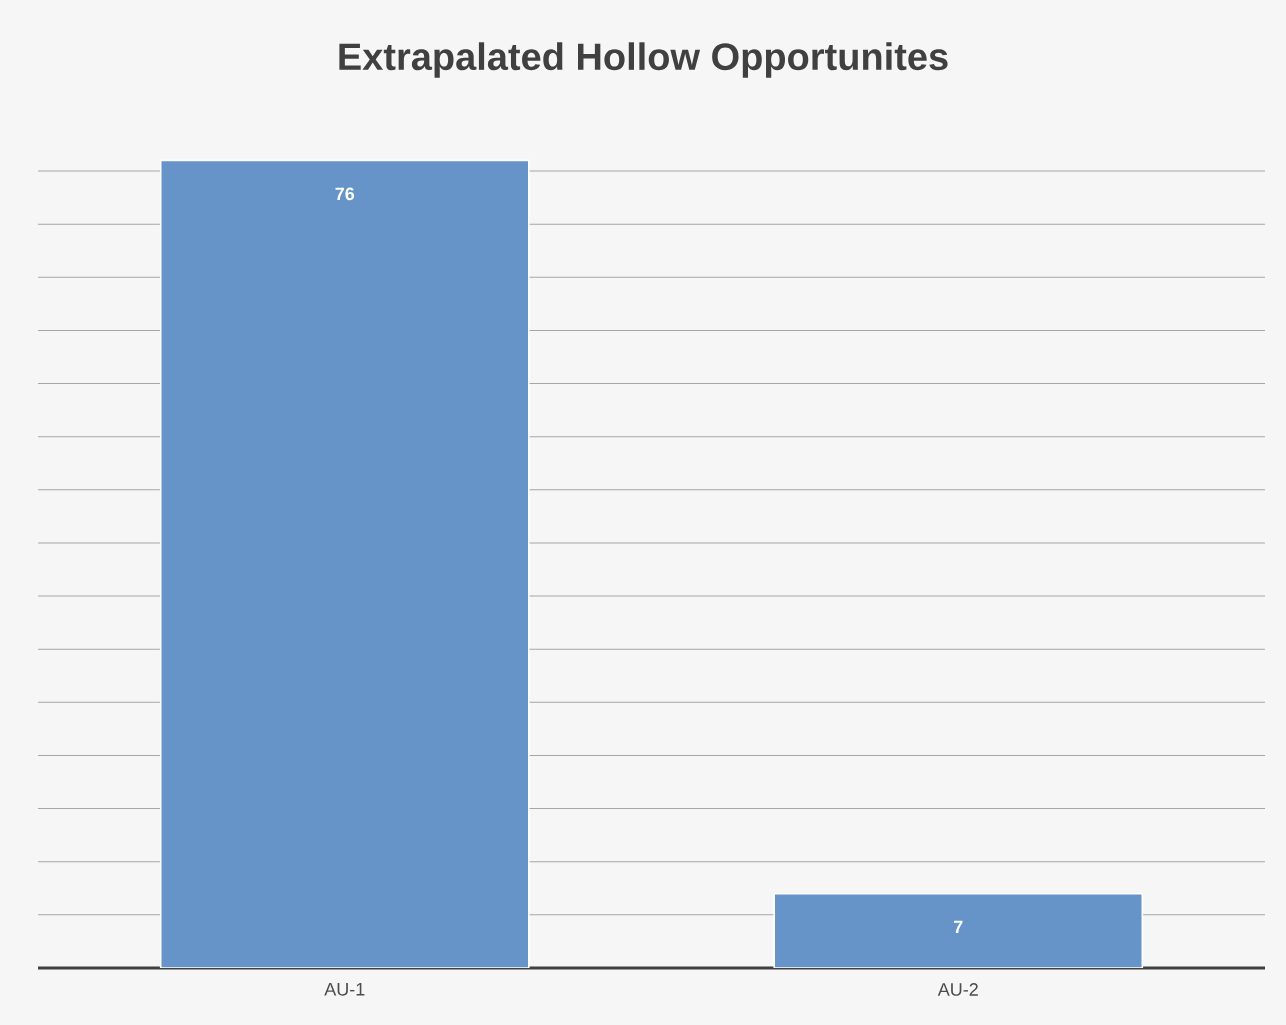  Describe the element at coordinates (958, 927) in the screenshot. I see `data-label: 7` at that location.